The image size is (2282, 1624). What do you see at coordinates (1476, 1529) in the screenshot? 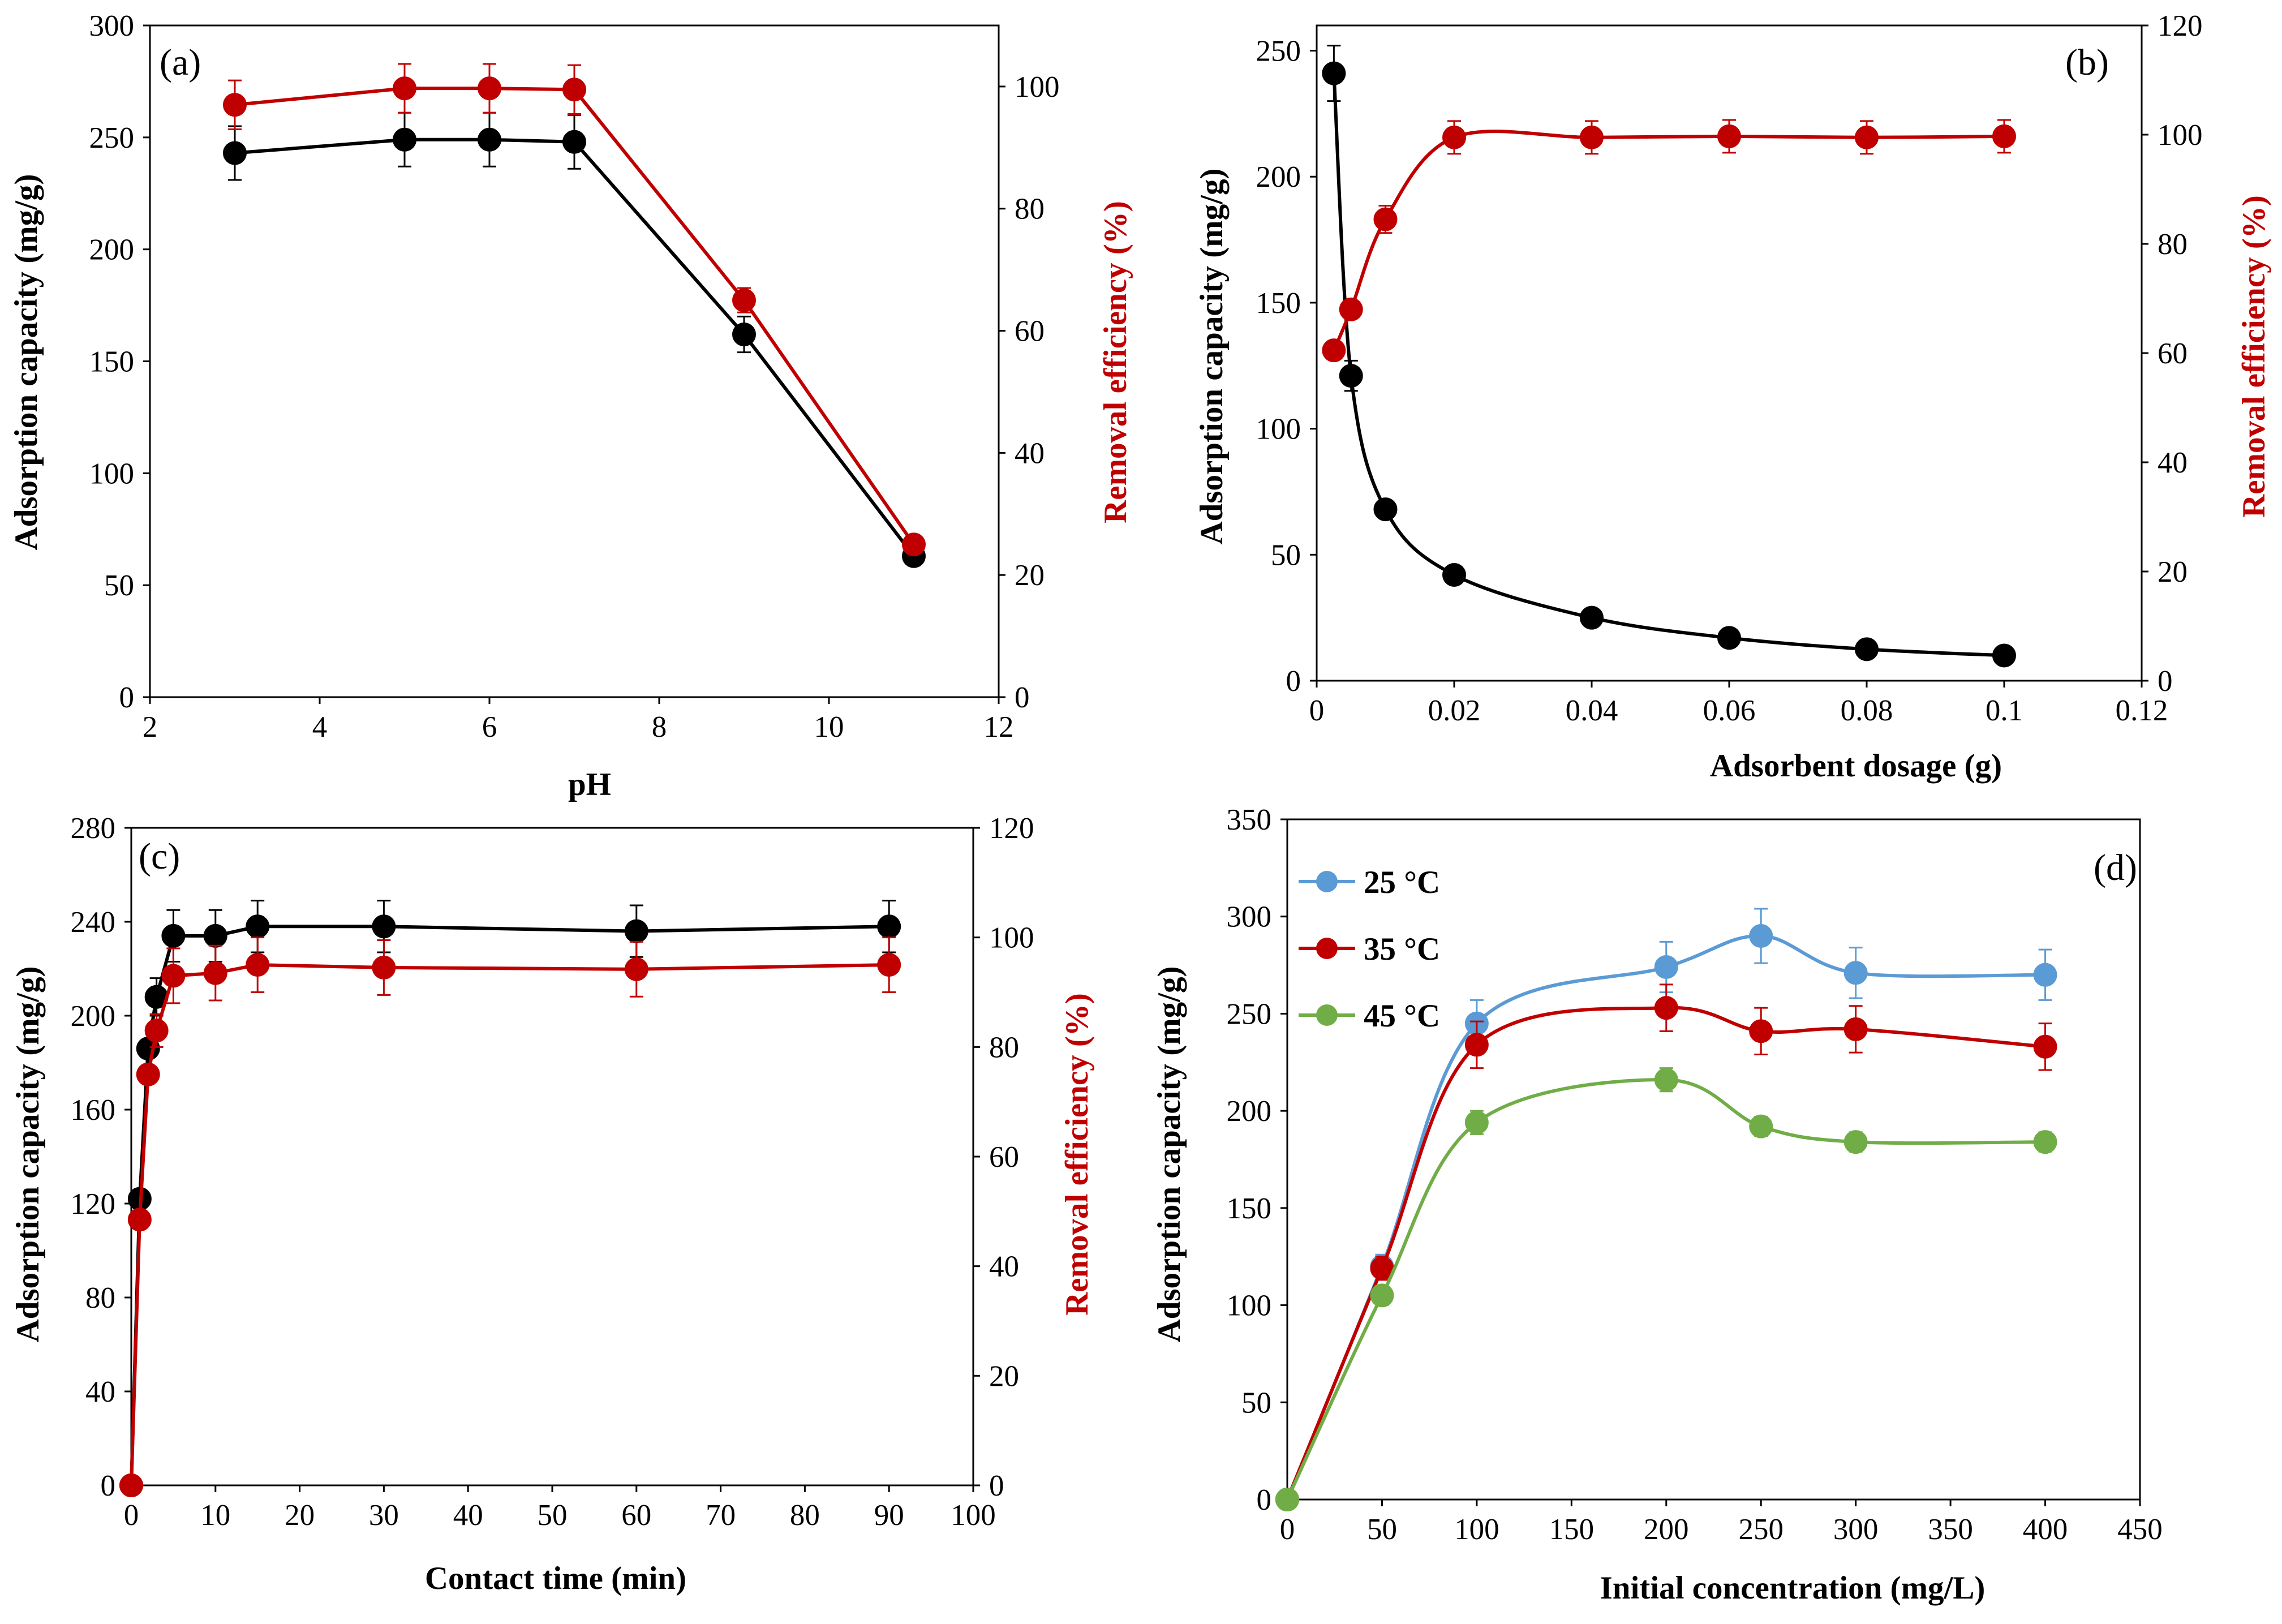
I see `panel-d-x-tick-label: 100` at bounding box center [1476, 1529].